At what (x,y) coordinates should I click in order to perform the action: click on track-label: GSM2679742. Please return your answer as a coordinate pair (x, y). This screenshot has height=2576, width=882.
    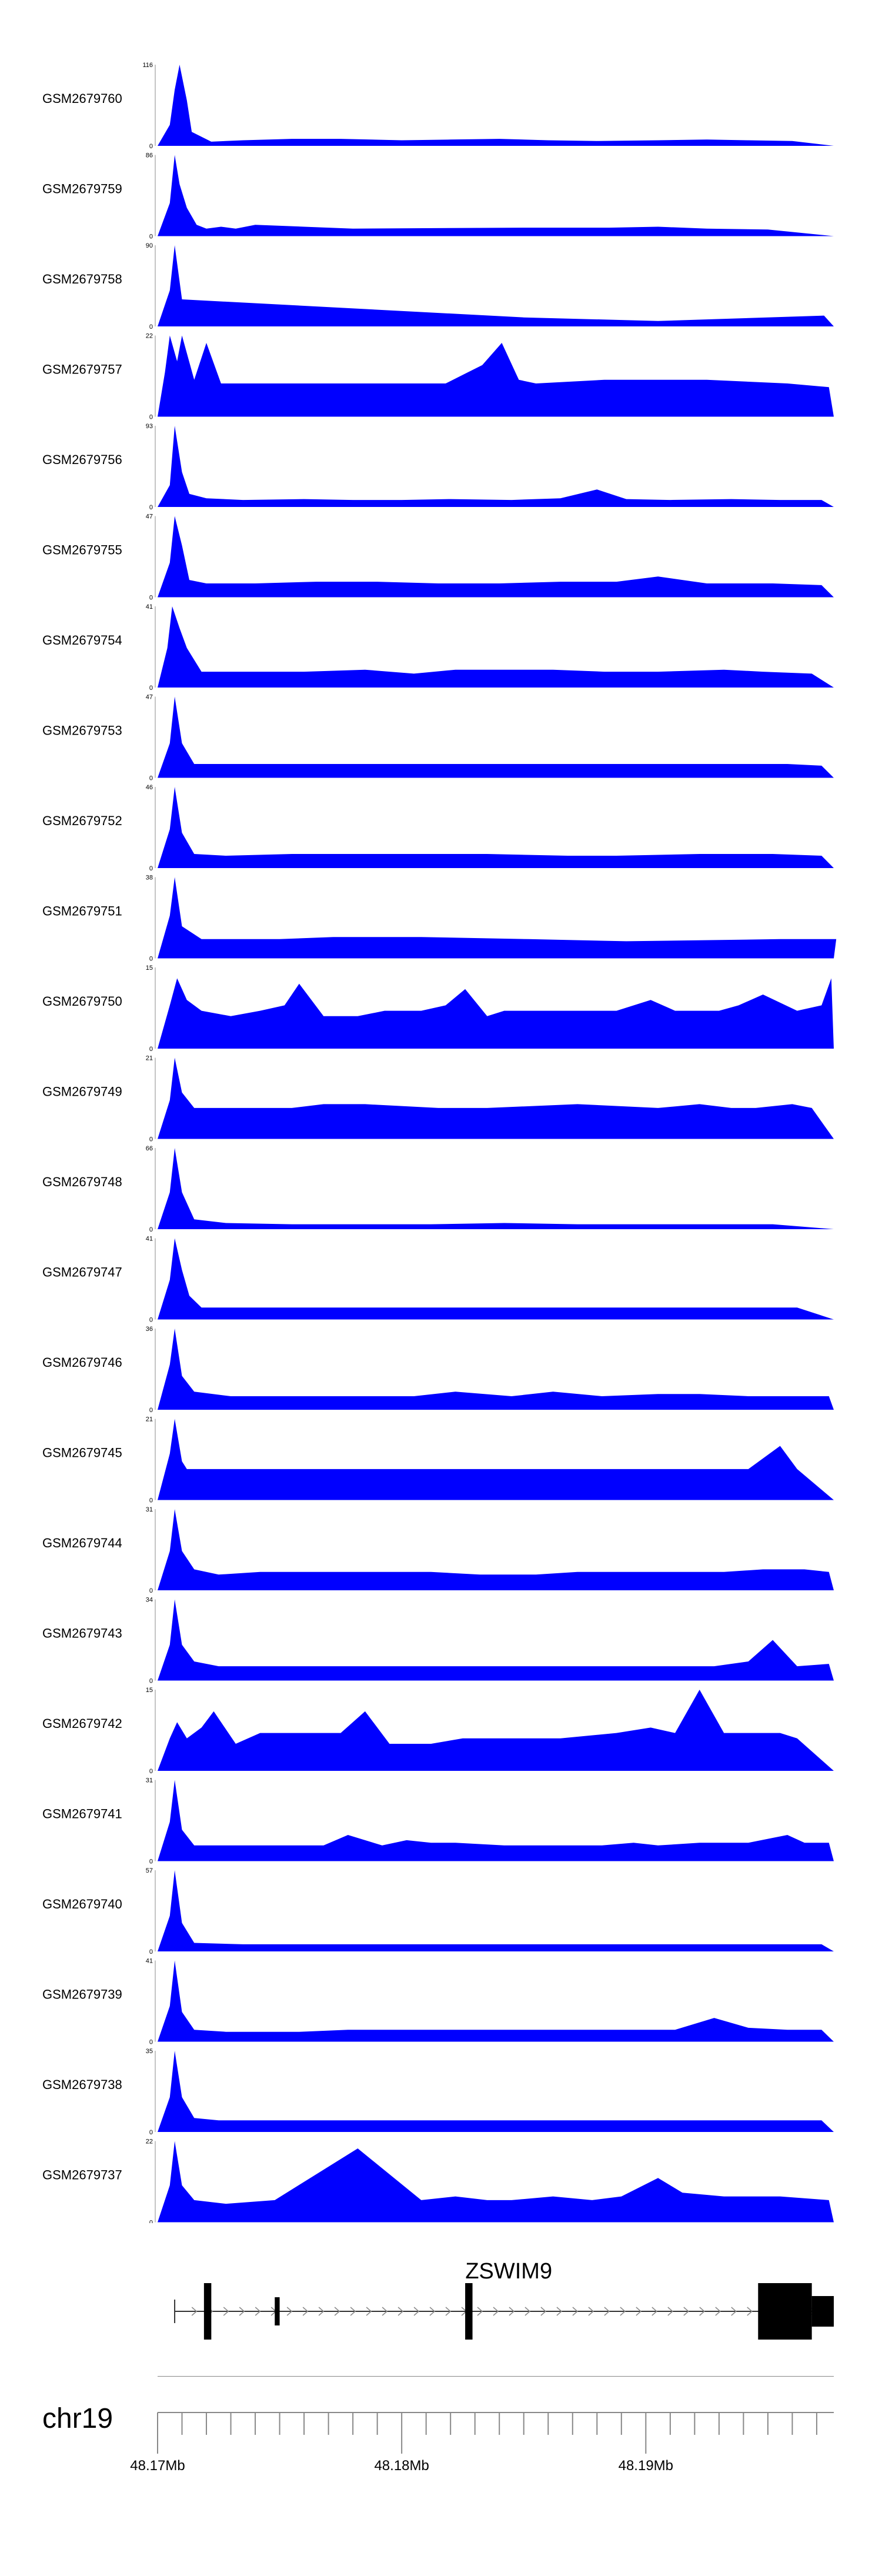
    Looking at the image, I should click on (82, 1723).